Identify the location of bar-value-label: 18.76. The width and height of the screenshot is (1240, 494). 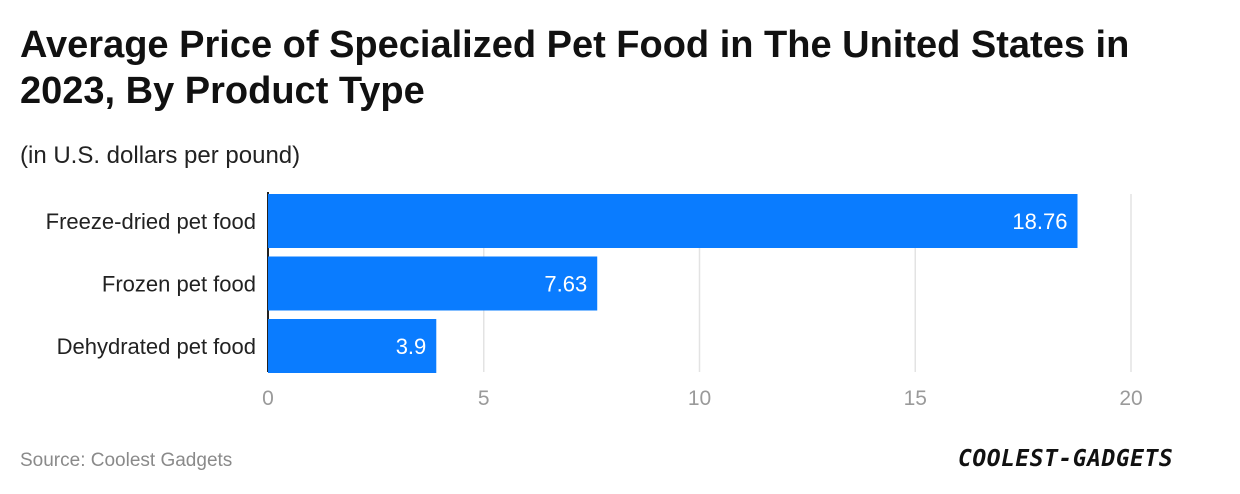
(1039, 221).